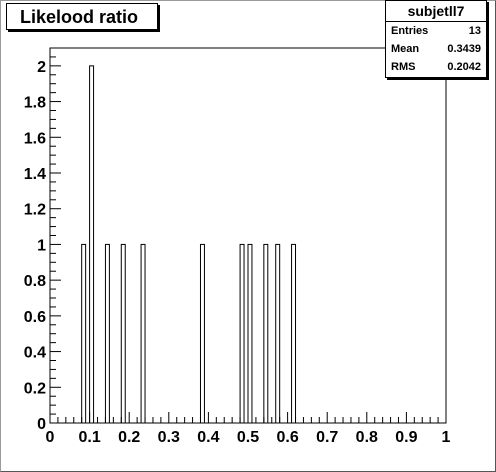 The image size is (496, 472). What do you see at coordinates (410, 31) in the screenshot?
I see `stats-entries-label: Entries` at bounding box center [410, 31].